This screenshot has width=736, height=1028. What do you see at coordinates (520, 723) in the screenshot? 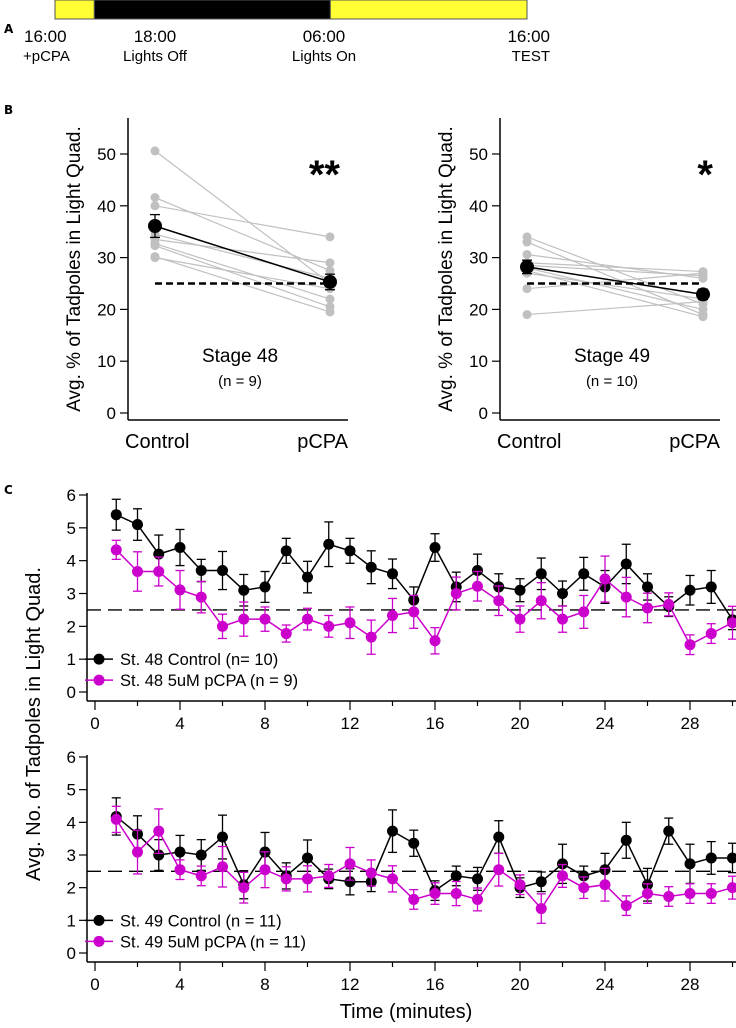
I see `x-tick-label: 20` at bounding box center [520, 723].